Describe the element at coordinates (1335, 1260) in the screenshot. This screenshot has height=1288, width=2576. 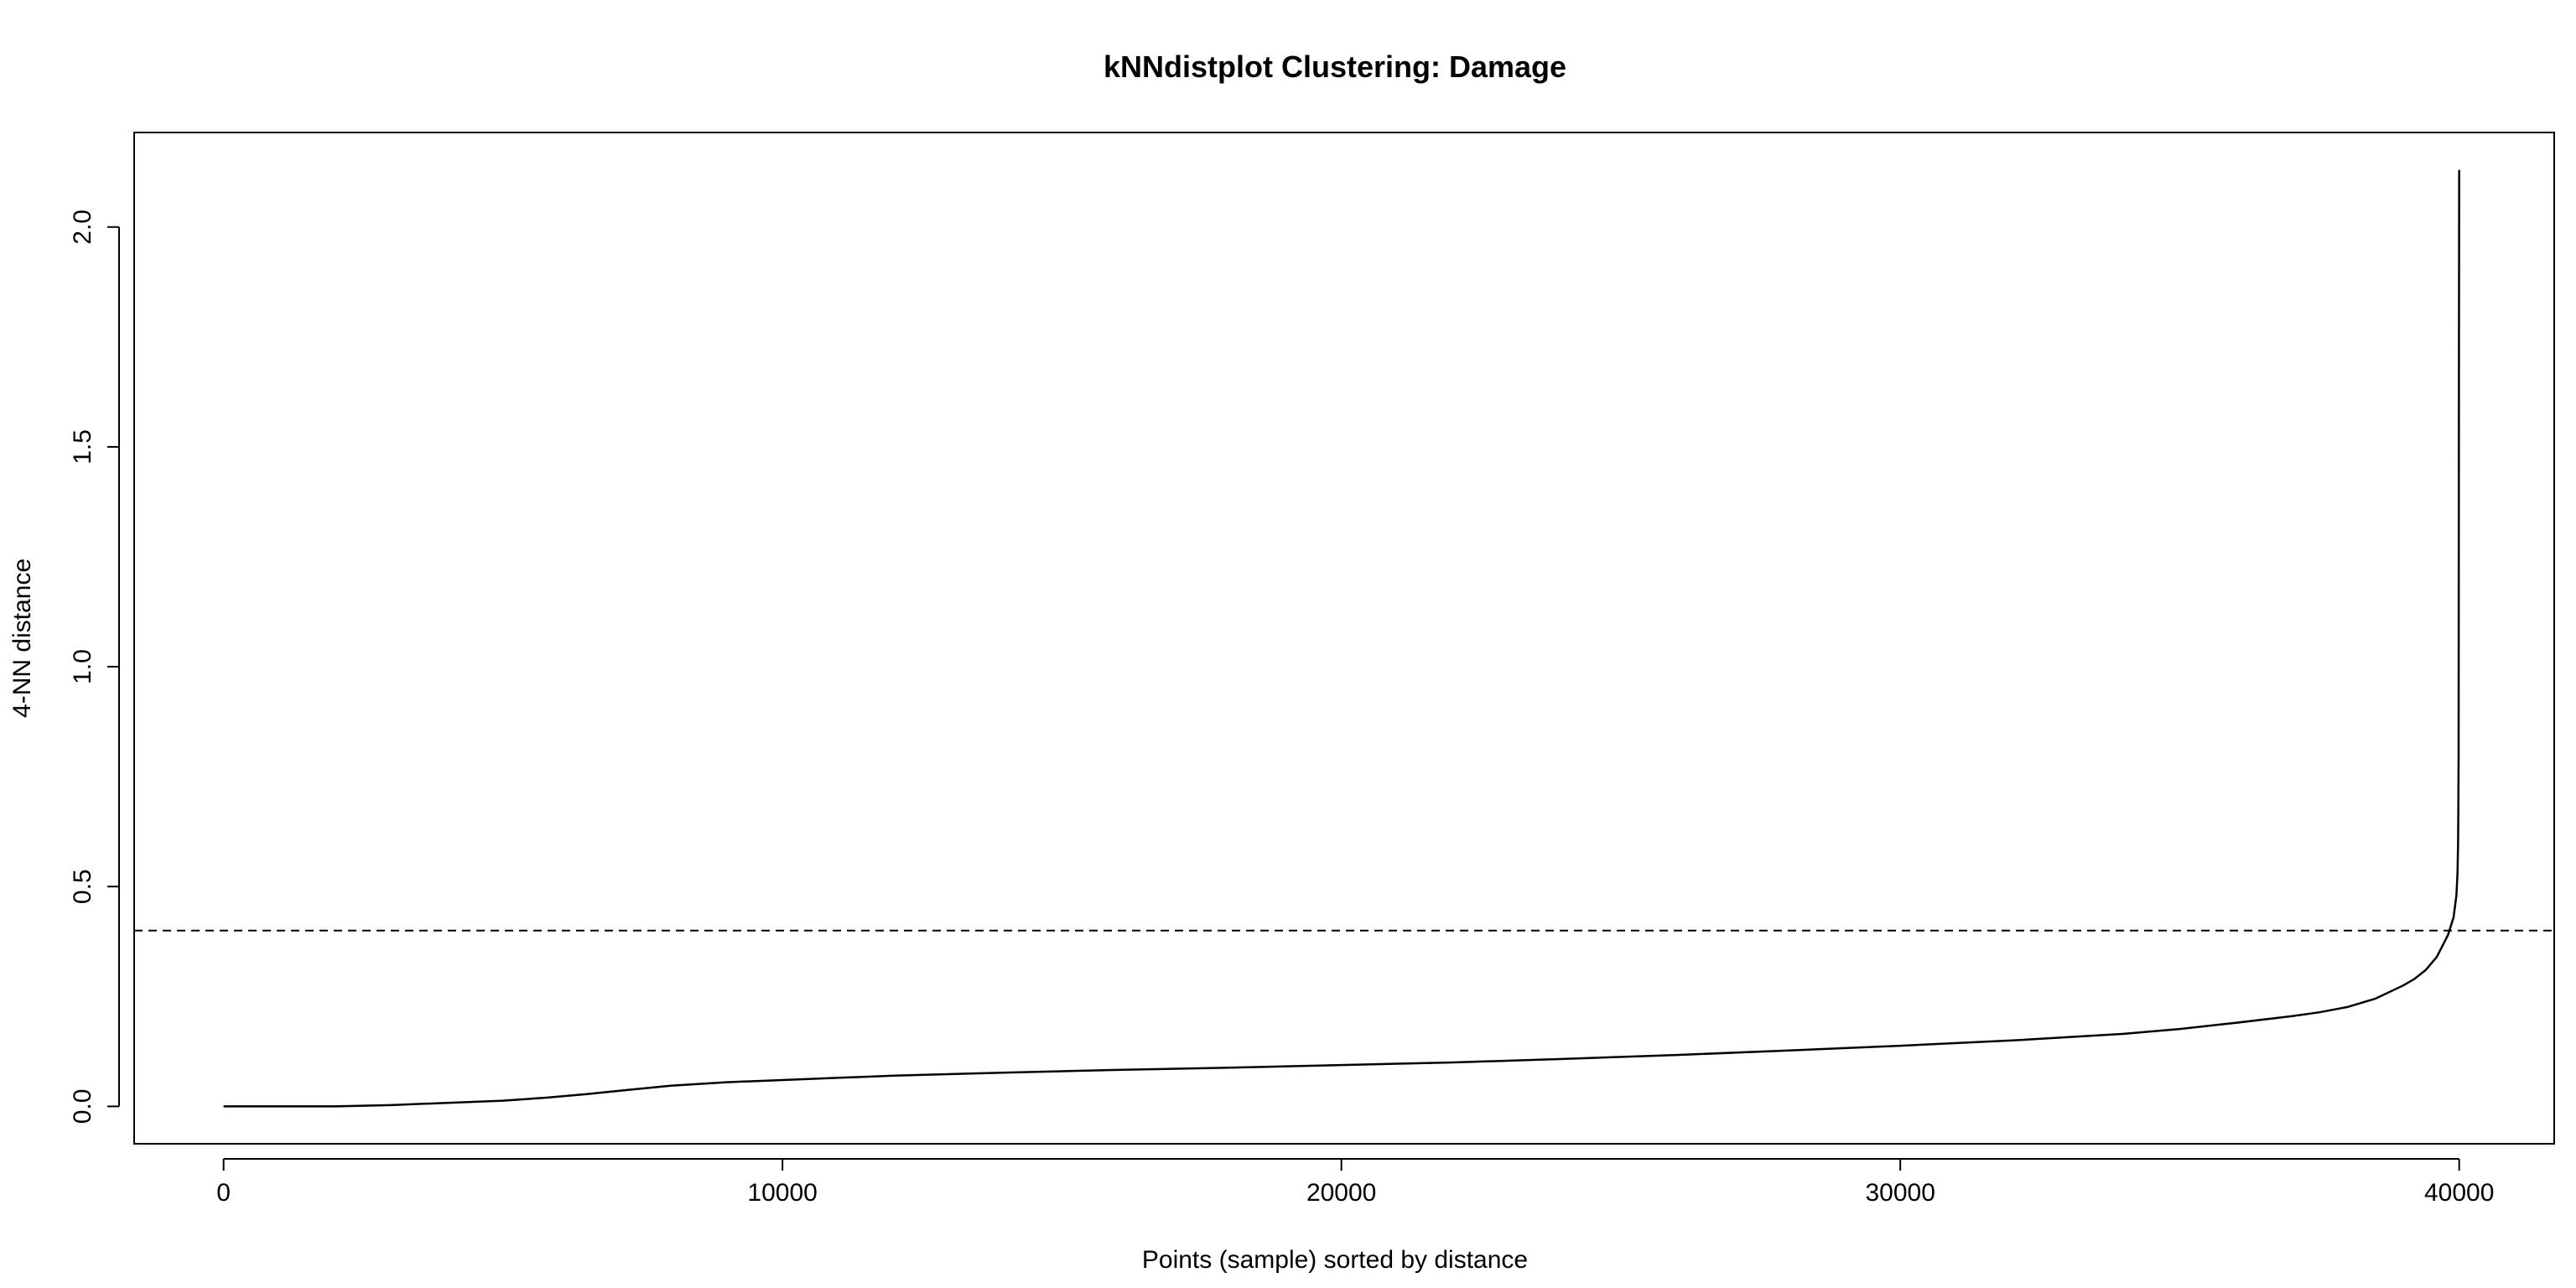
I see `x-axis-label: Points (sample) sorted by distance` at that location.